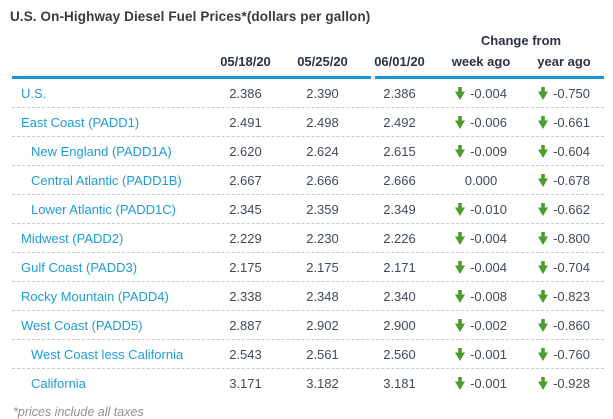 Image resolution: width=613 pixels, height=419 pixels. What do you see at coordinates (322, 209) in the screenshot?
I see `price-cell-2: 2.359` at bounding box center [322, 209].